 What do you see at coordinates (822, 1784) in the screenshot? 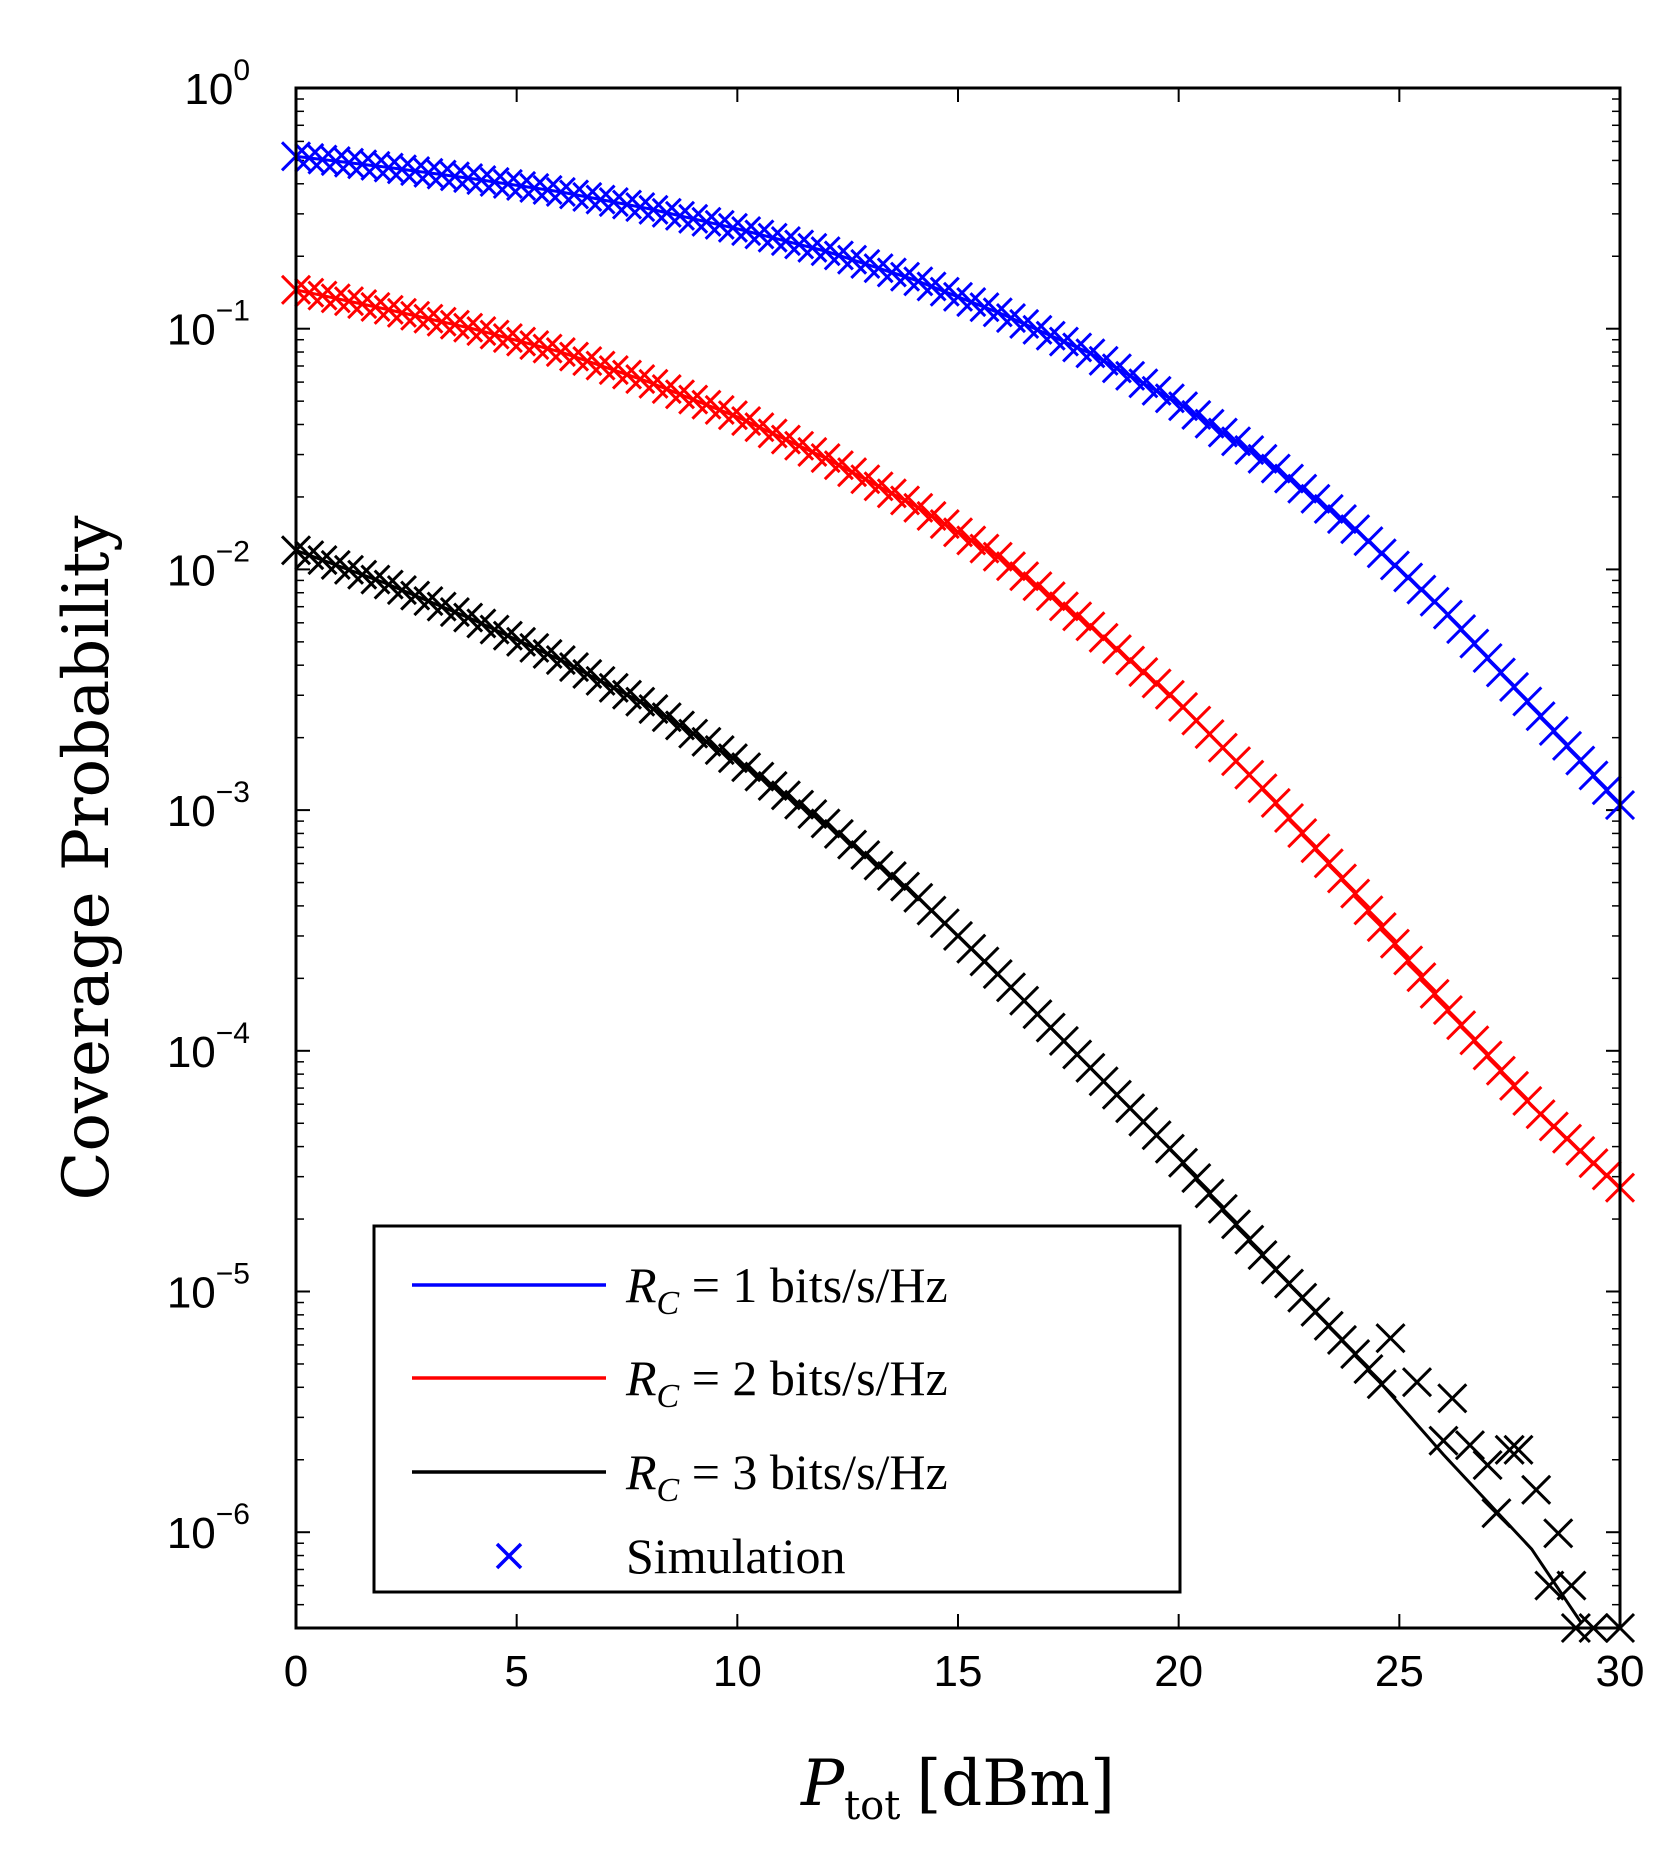
I see `x-axis-label-symbol: P` at bounding box center [822, 1784].